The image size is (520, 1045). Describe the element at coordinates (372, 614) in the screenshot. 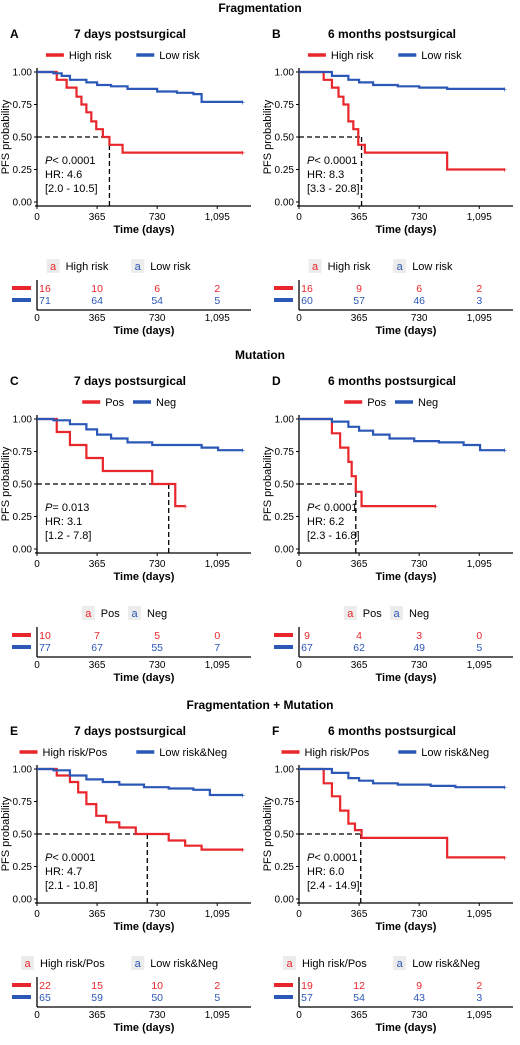

I see `risk-legend-label-high: Pos` at that location.